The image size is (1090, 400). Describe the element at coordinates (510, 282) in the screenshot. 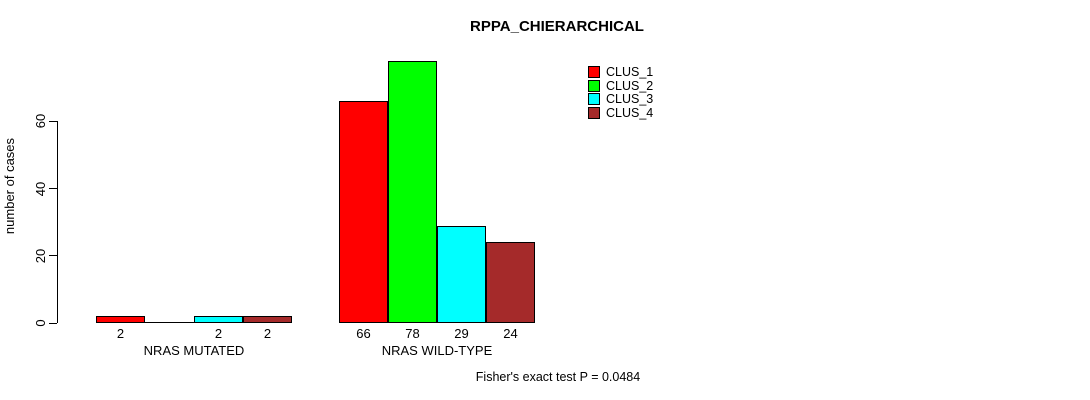

I see `bar-clus-4-nras-wild-type` at that location.